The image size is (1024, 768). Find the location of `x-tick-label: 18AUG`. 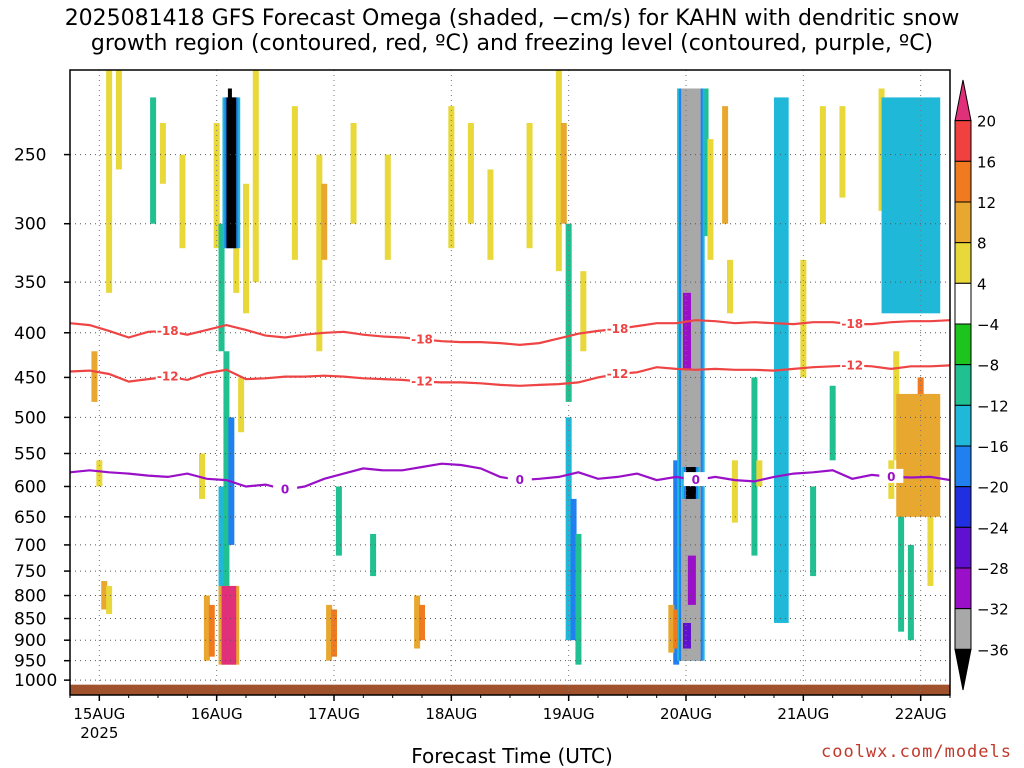

x-tick-label: 18AUG is located at coordinates (451, 714).